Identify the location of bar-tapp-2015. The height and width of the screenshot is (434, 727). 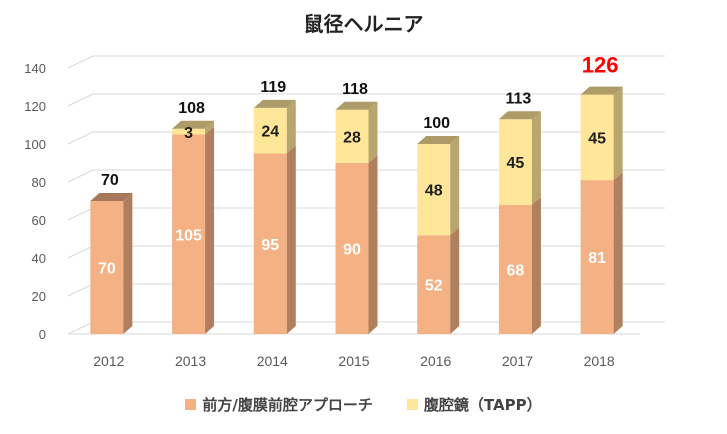
(352, 136).